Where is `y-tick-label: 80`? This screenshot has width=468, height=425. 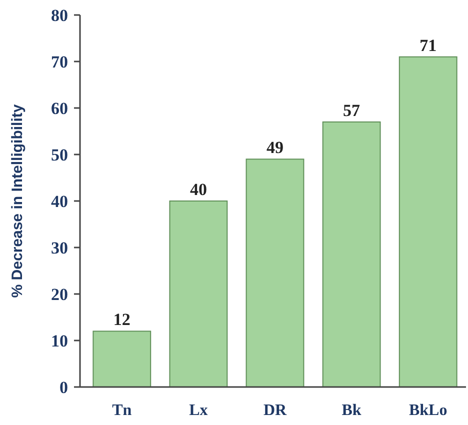
y-tick-label: 80 is located at coordinates (59, 15).